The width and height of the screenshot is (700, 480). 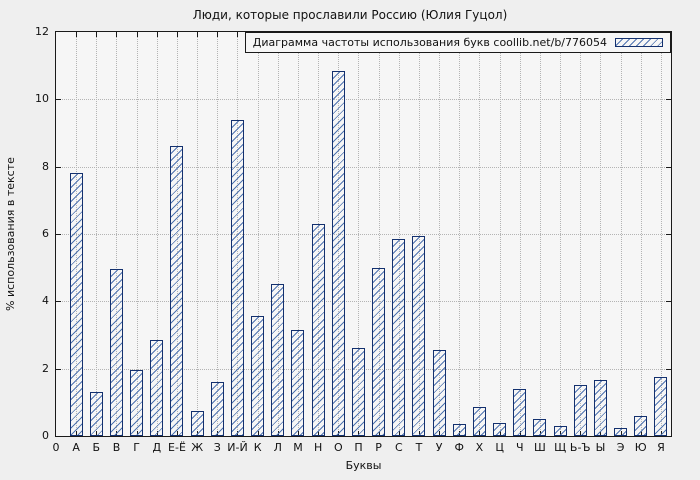 I want to click on x-tick-label: С, so click(x=398, y=447).